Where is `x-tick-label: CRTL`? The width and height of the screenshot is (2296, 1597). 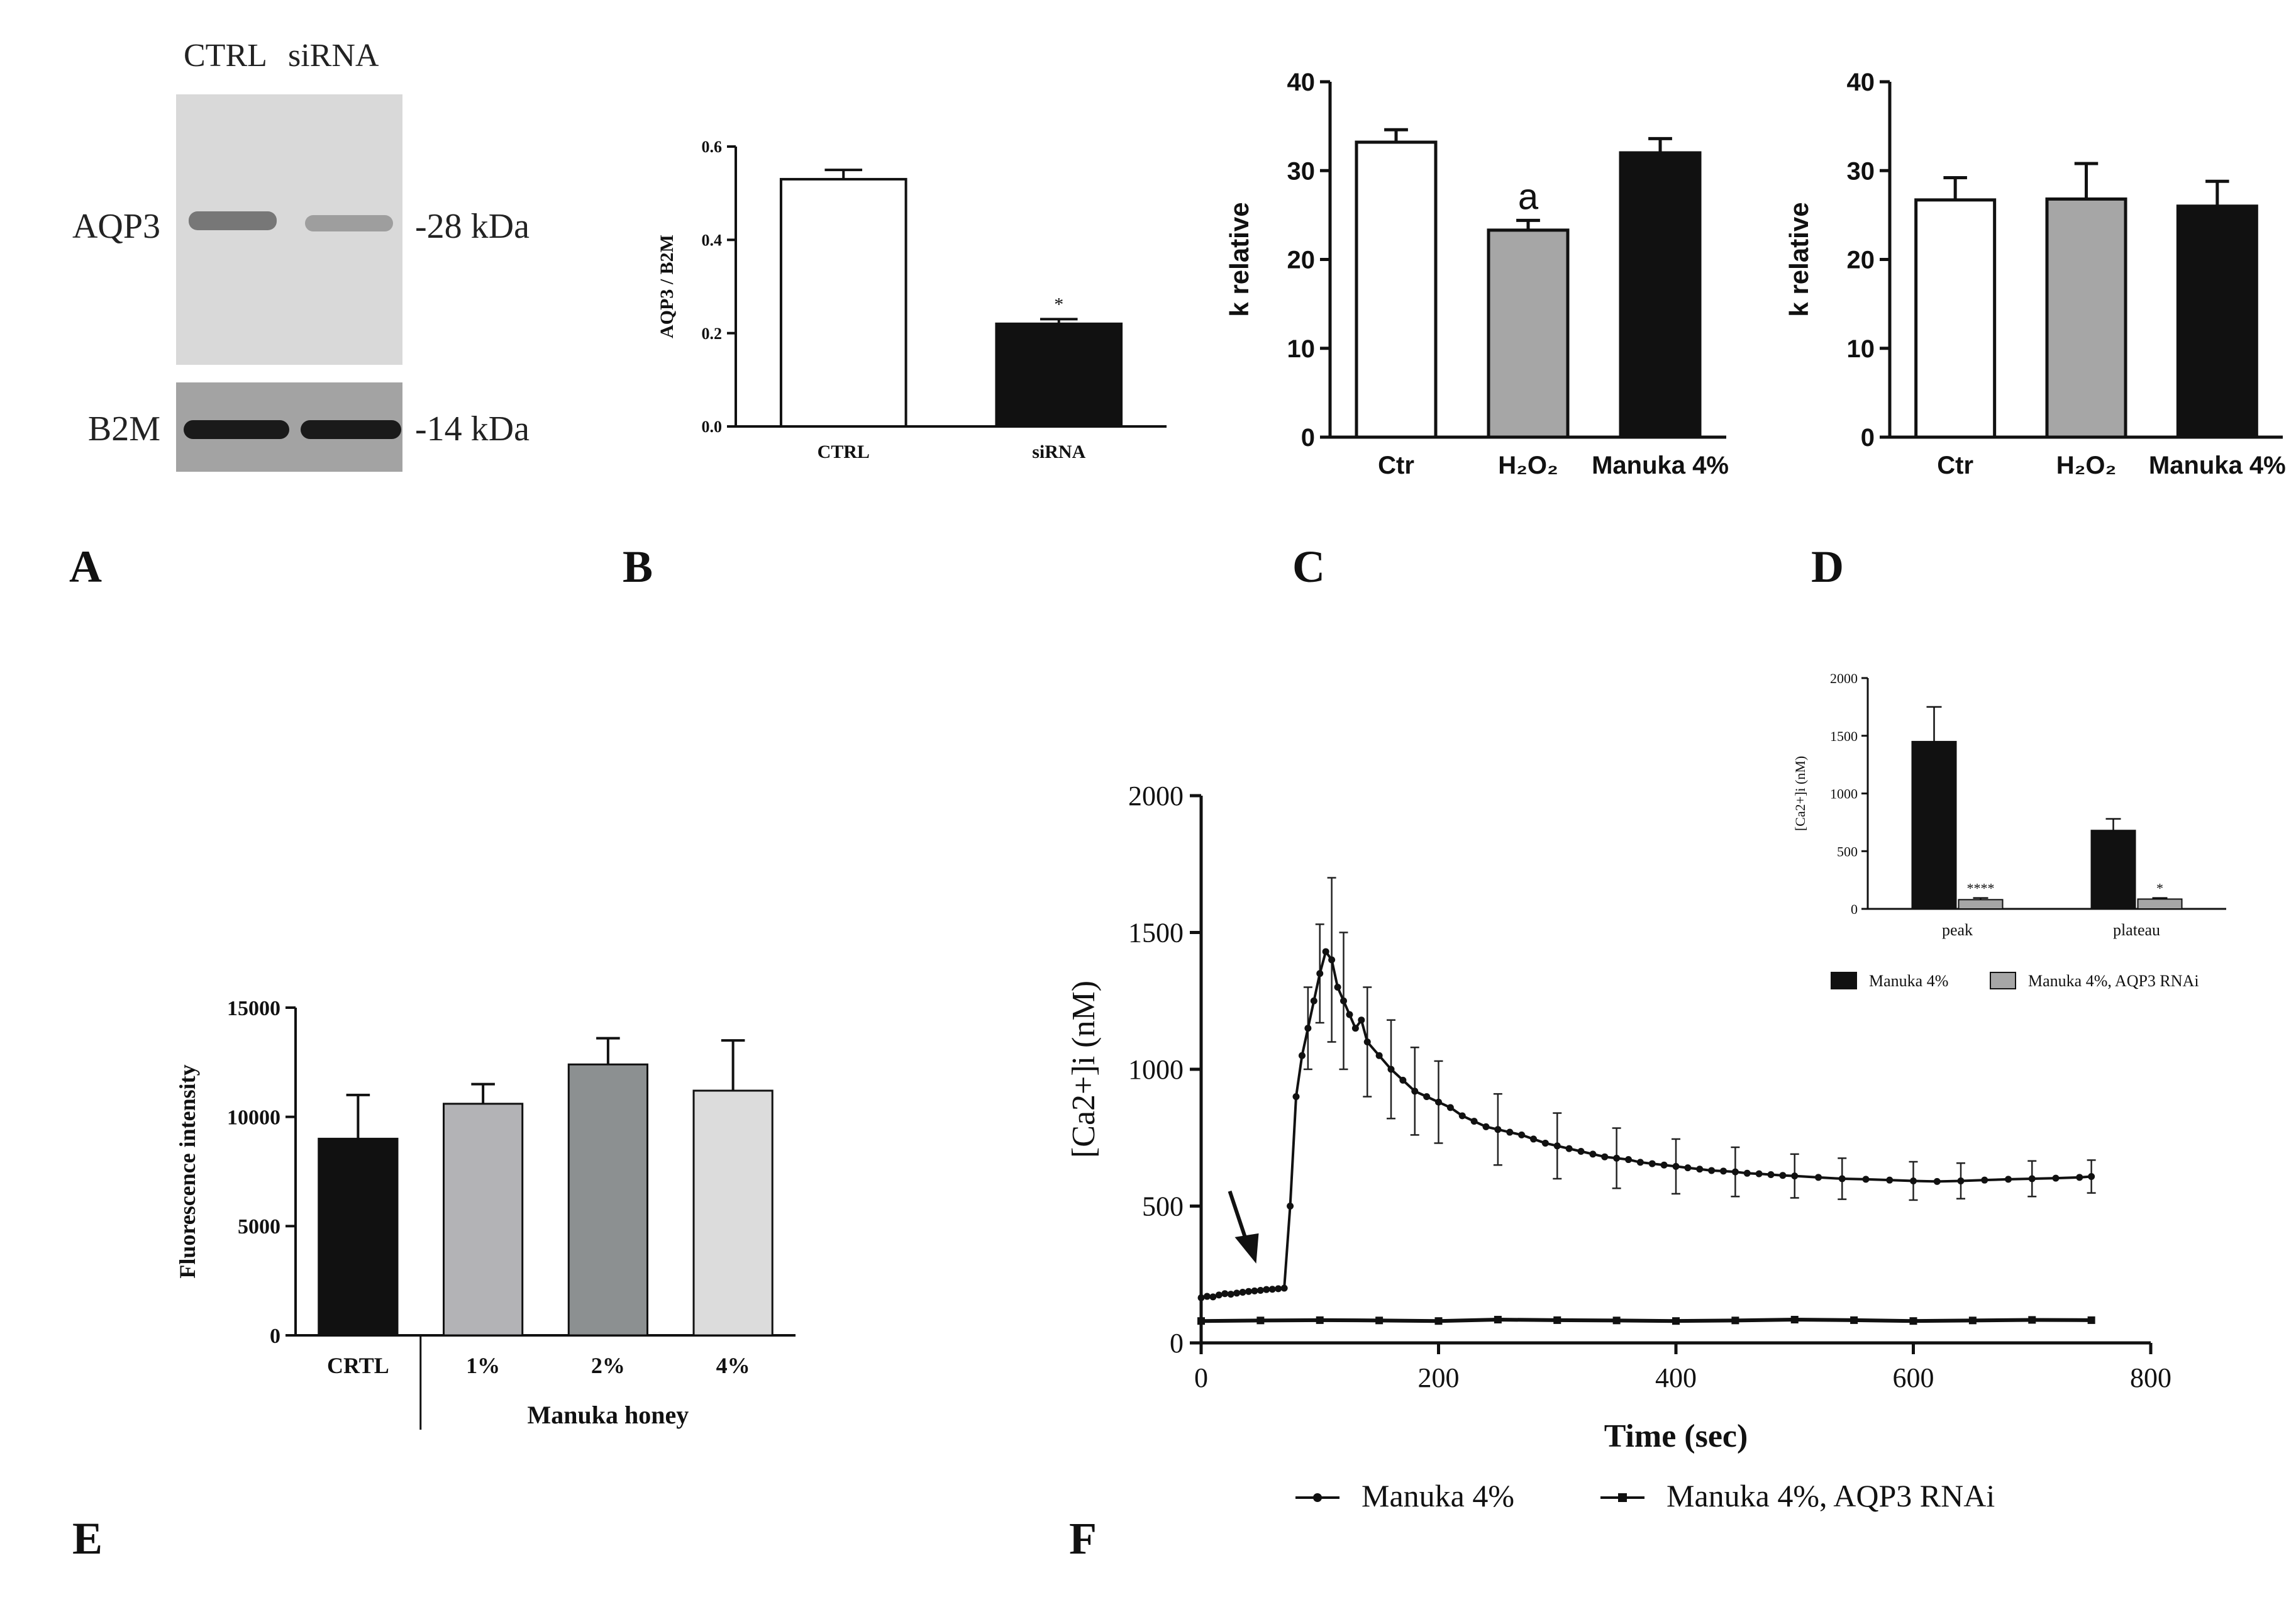 x-tick-label: CRTL is located at coordinates (358, 1365).